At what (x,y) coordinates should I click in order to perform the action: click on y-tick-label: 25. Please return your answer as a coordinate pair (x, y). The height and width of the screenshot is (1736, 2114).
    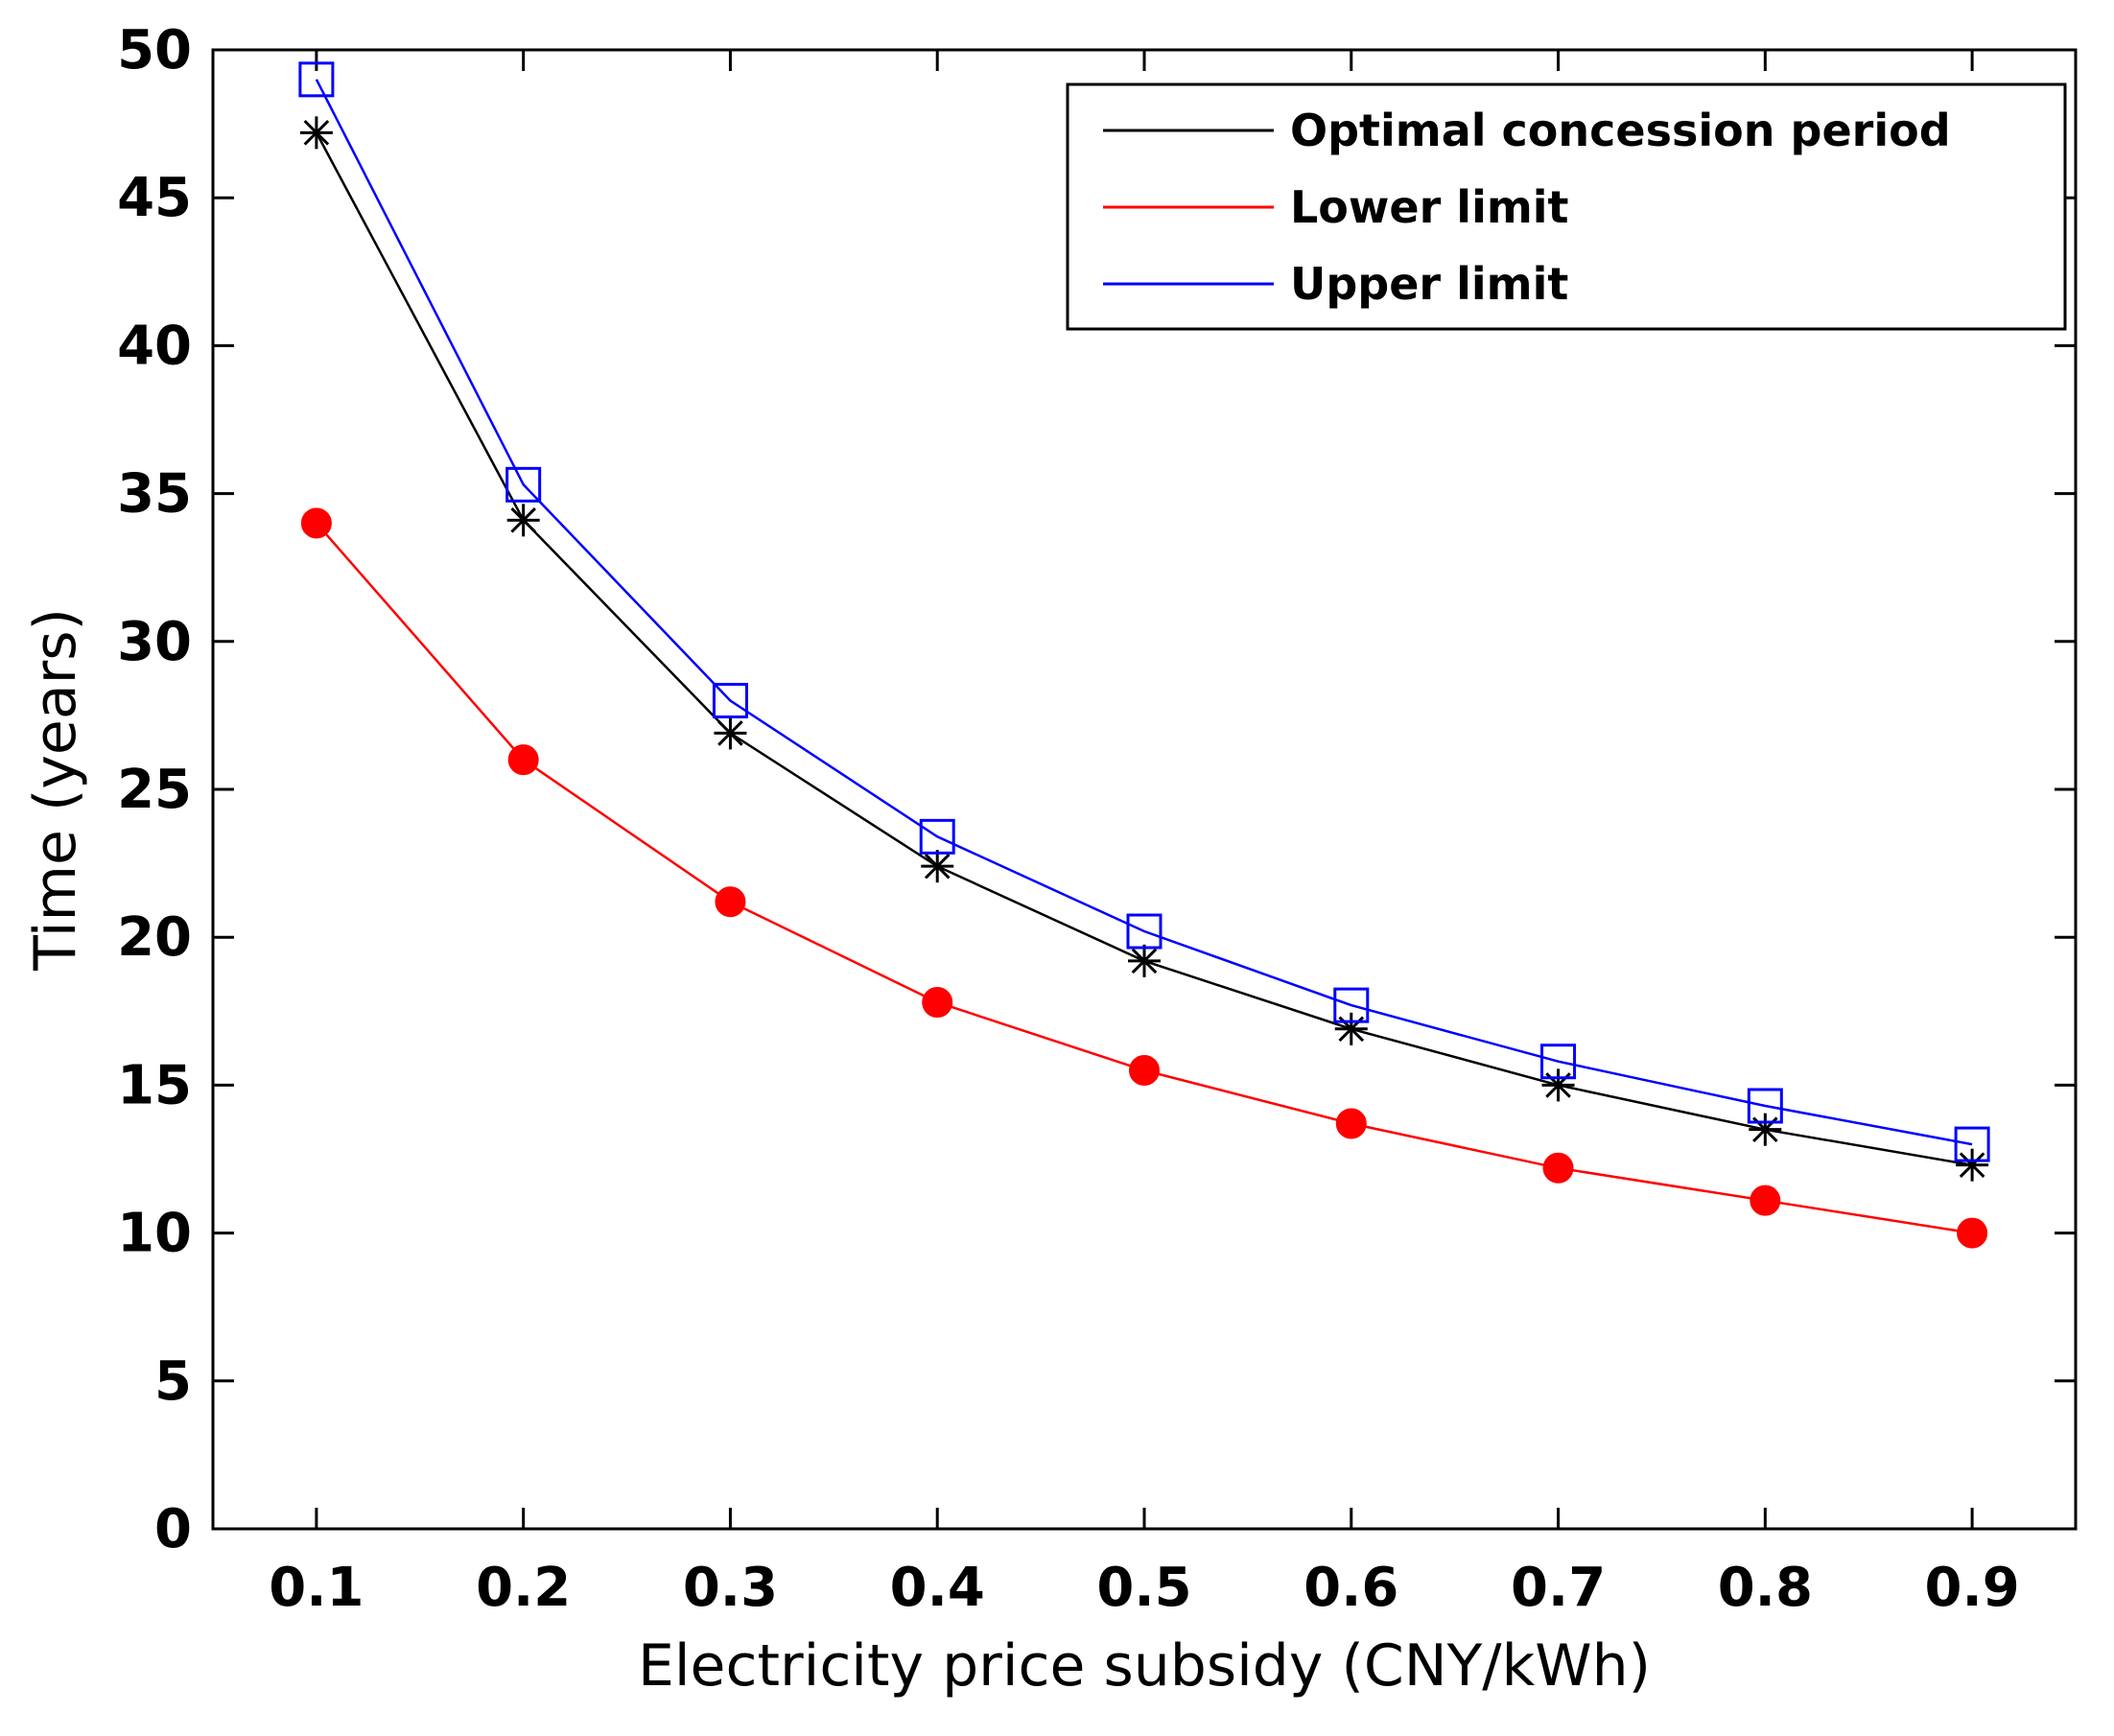
    Looking at the image, I should click on (154, 790).